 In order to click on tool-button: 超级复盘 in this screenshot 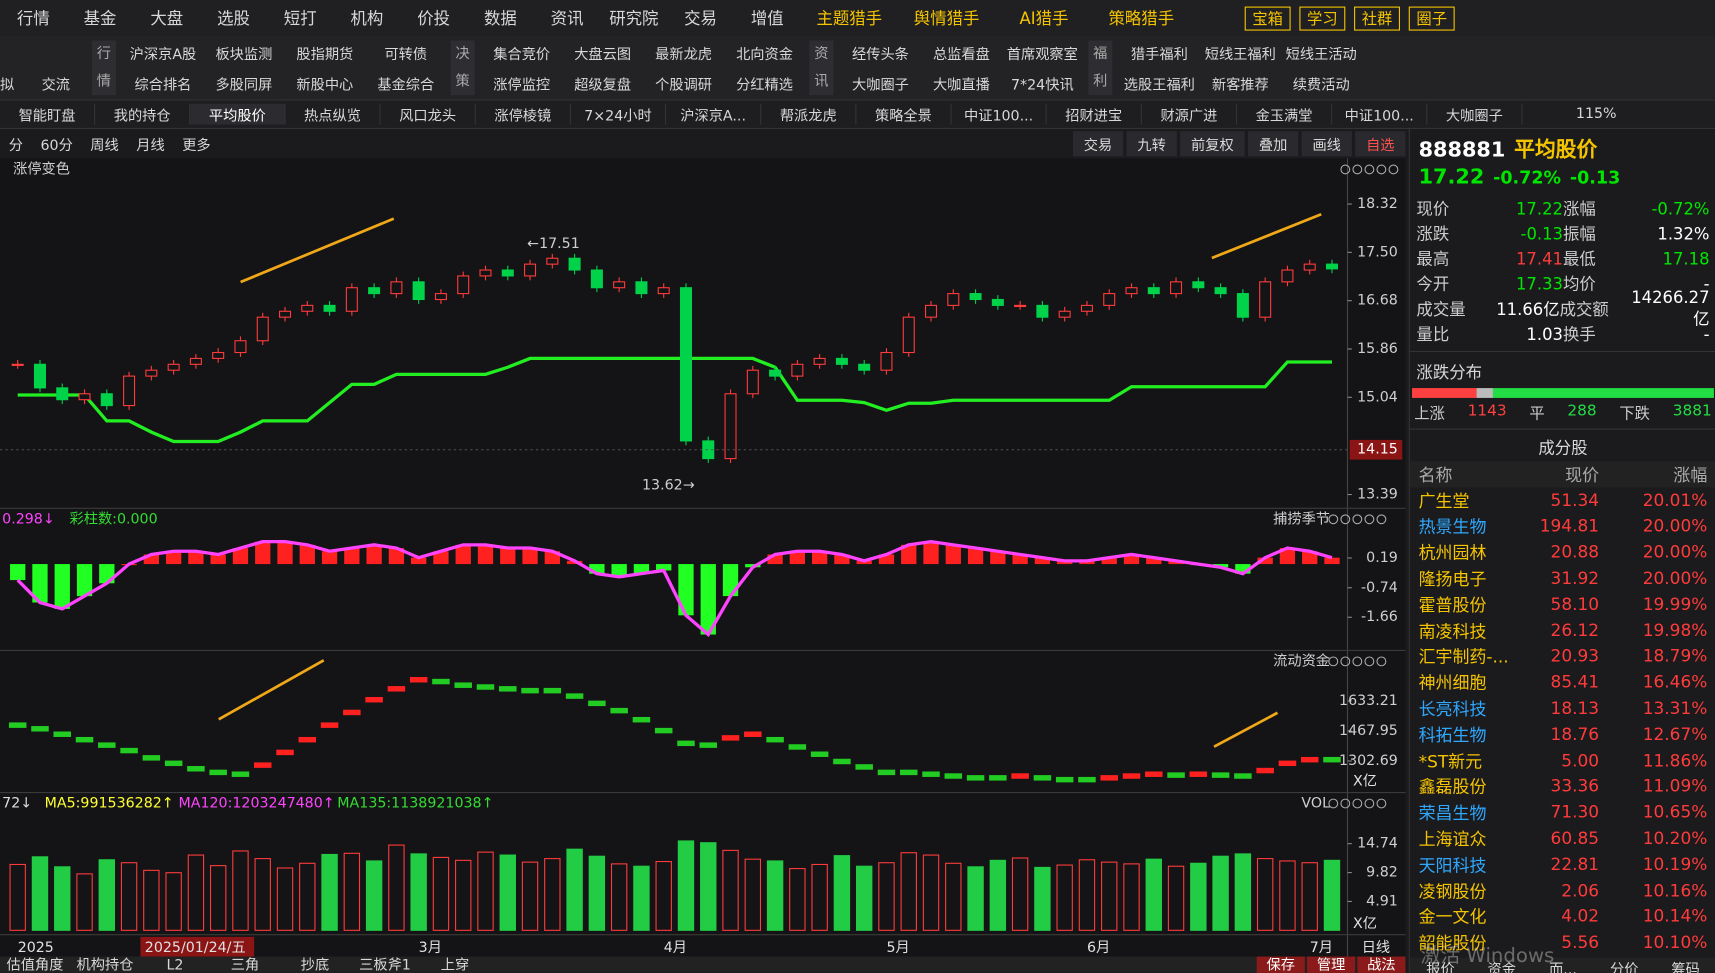, I will do `click(603, 86)`.